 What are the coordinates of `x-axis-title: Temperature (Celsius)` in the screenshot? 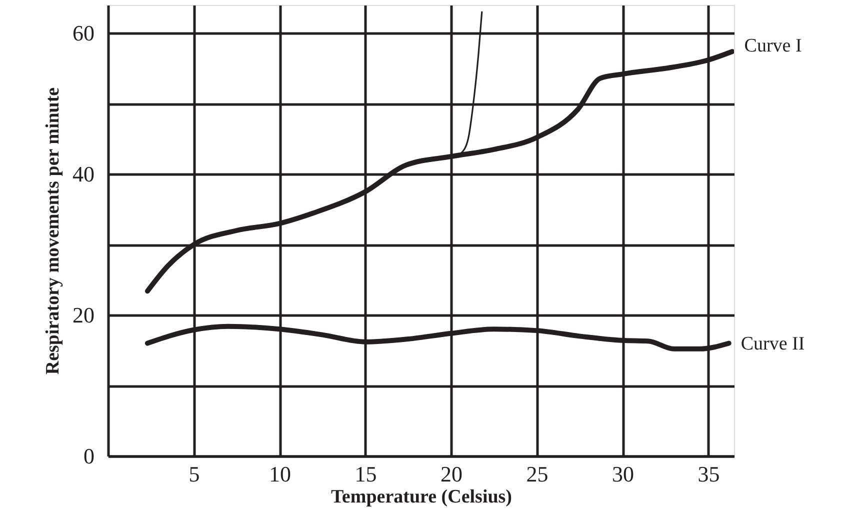 It's located at (421, 497).